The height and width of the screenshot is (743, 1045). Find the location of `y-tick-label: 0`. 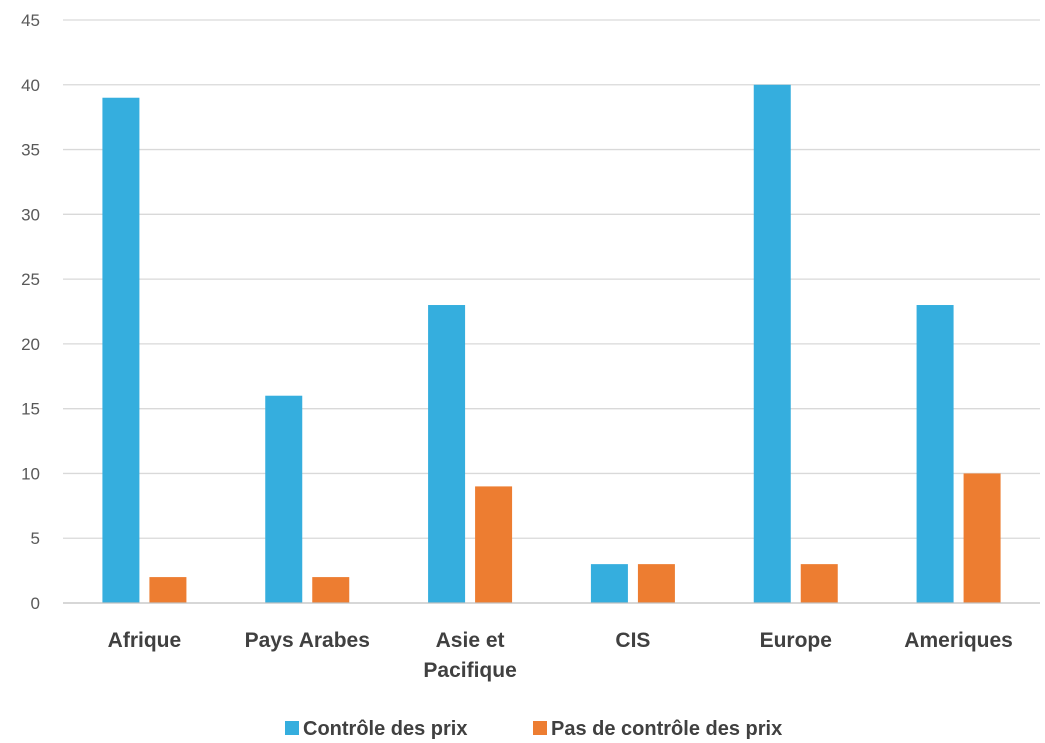

y-tick-label: 0 is located at coordinates (35, 603).